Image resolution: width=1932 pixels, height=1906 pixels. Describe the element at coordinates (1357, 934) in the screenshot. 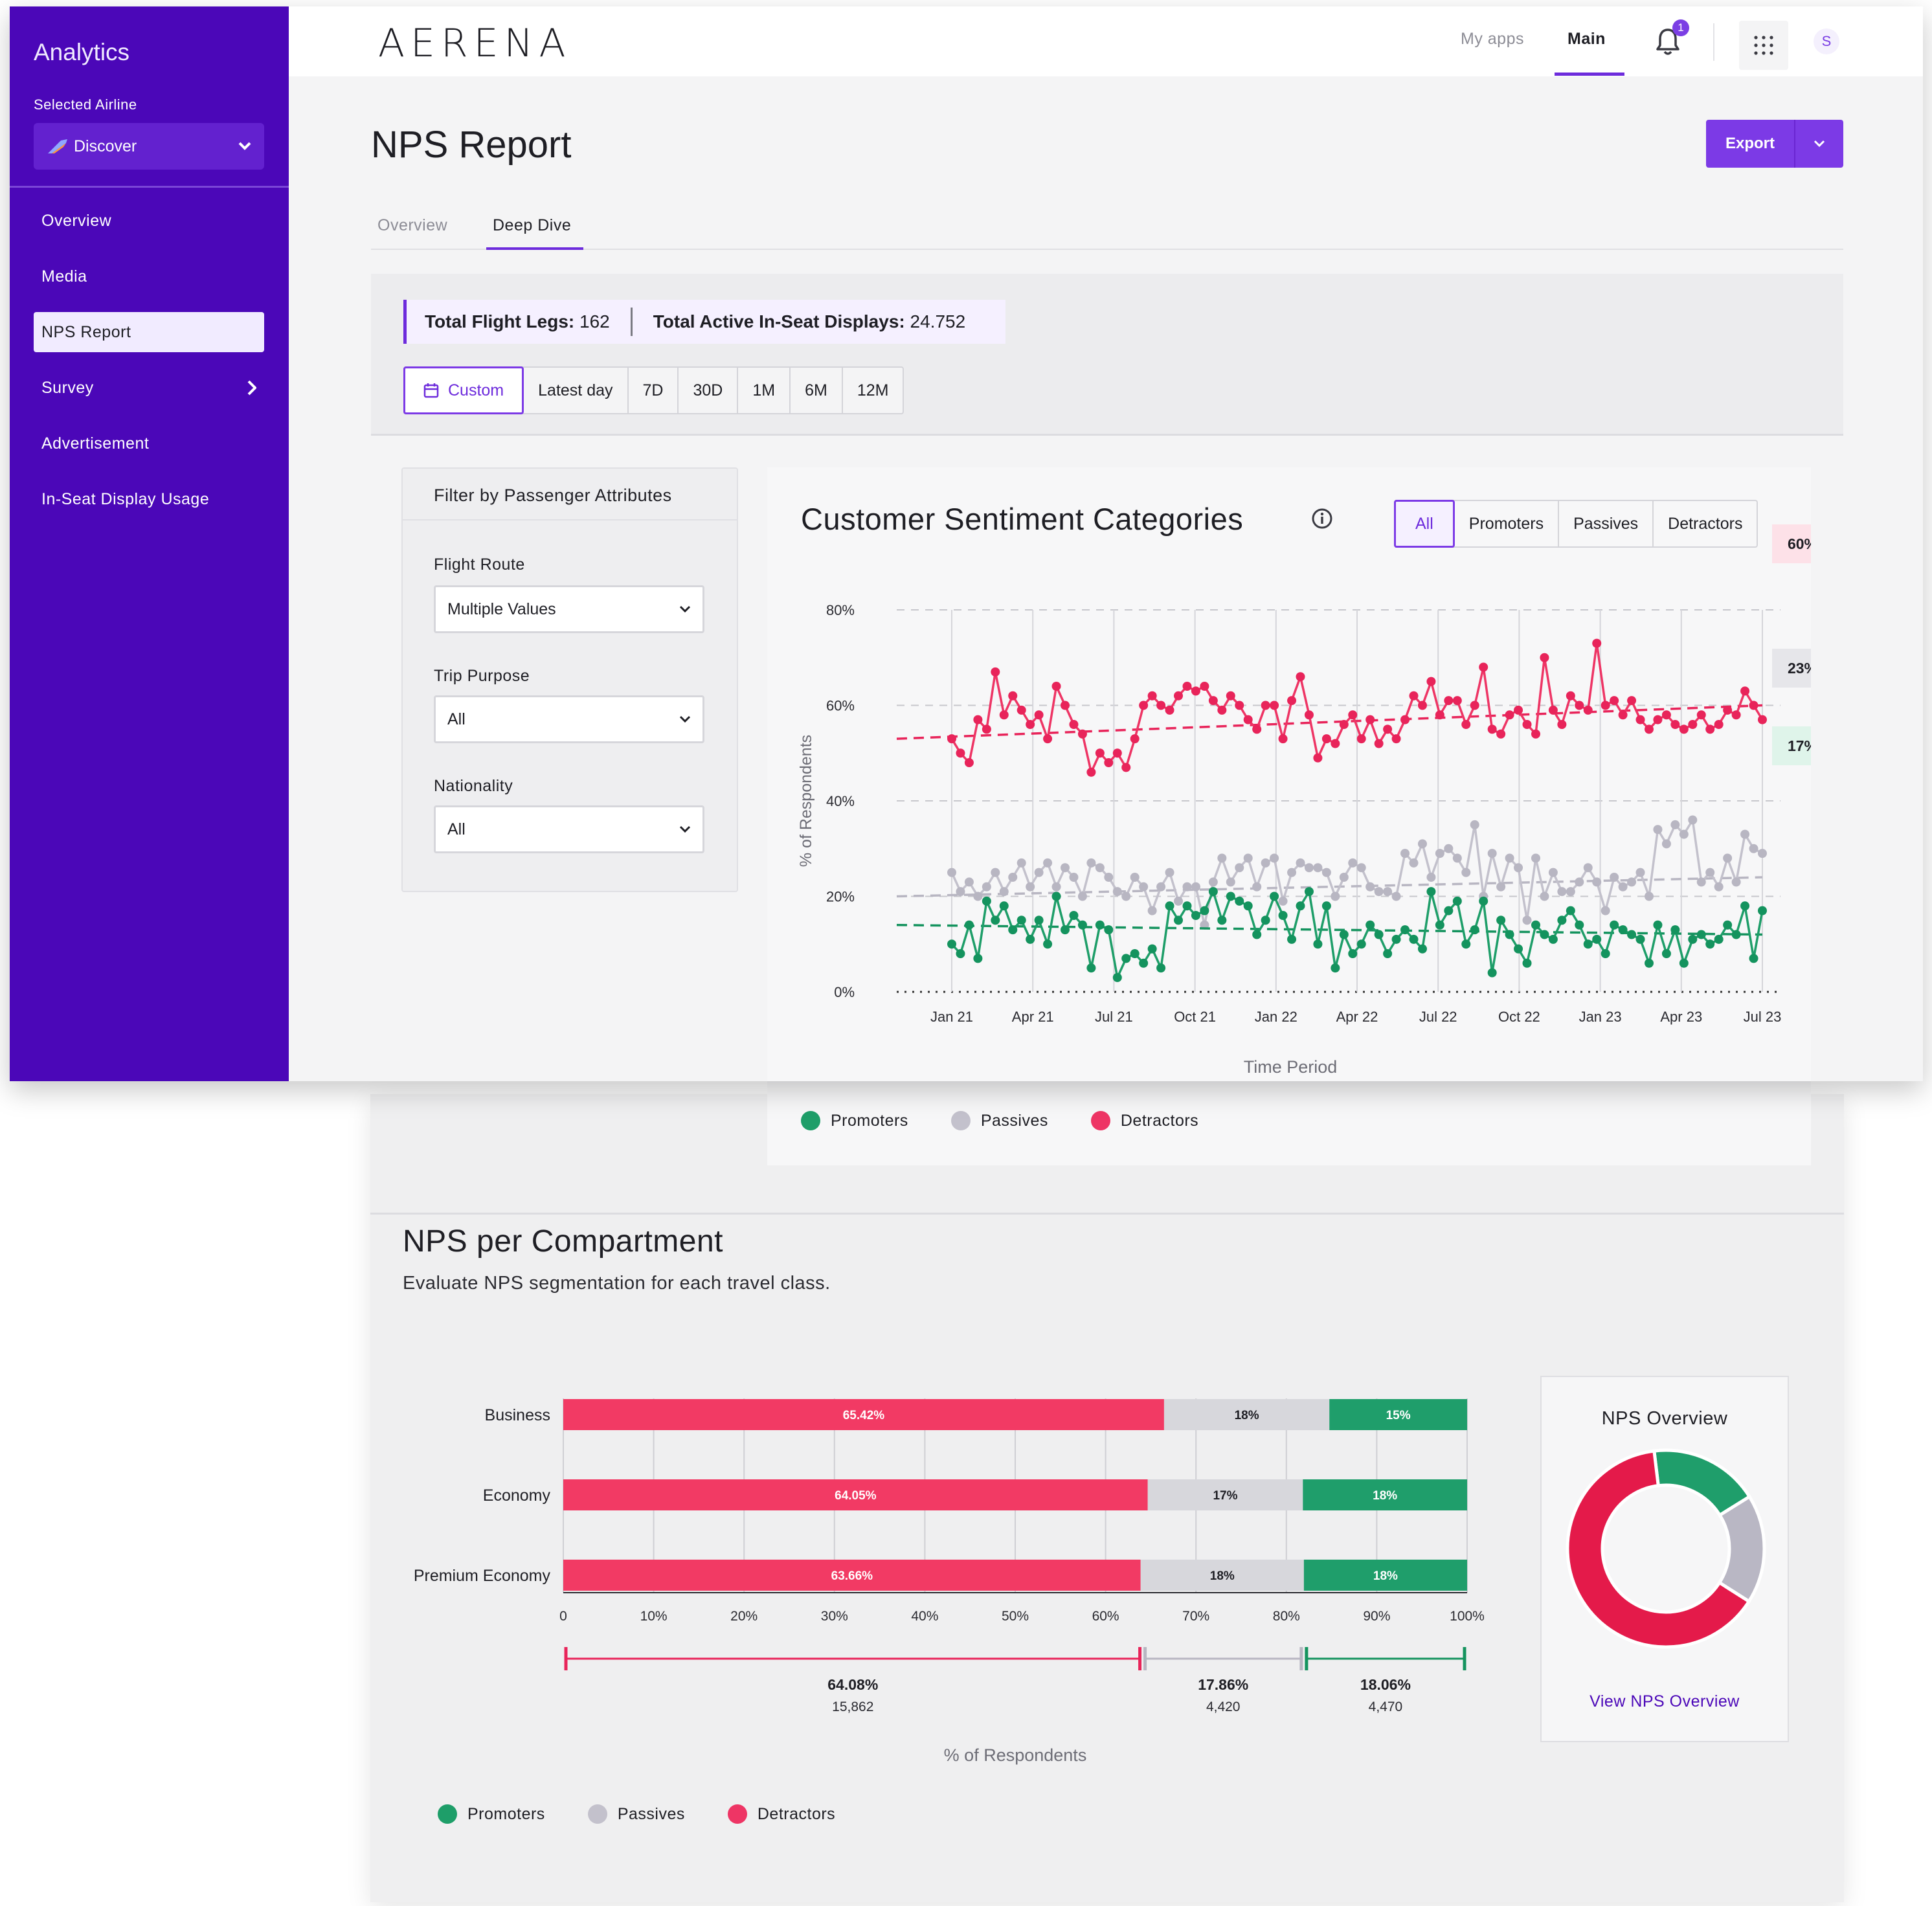

I see `promoters-series-line` at that location.